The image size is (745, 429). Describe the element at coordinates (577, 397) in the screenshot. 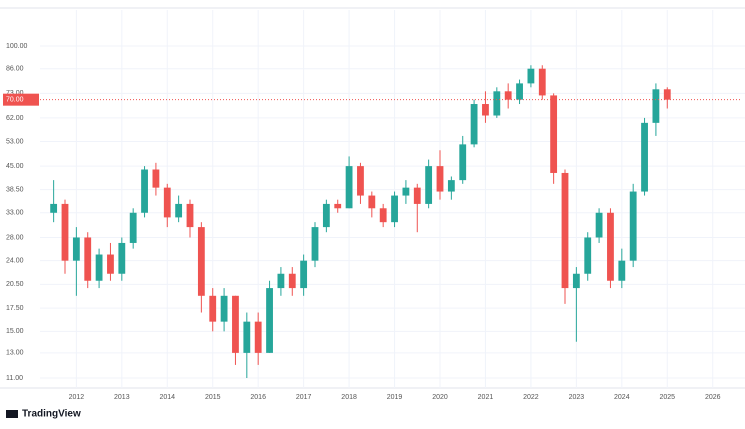

I see `x-tick-label: 2023` at that location.